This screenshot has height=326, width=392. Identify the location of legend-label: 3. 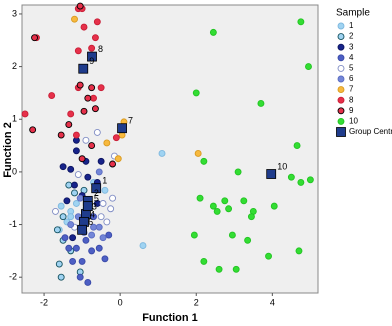
(351, 46).